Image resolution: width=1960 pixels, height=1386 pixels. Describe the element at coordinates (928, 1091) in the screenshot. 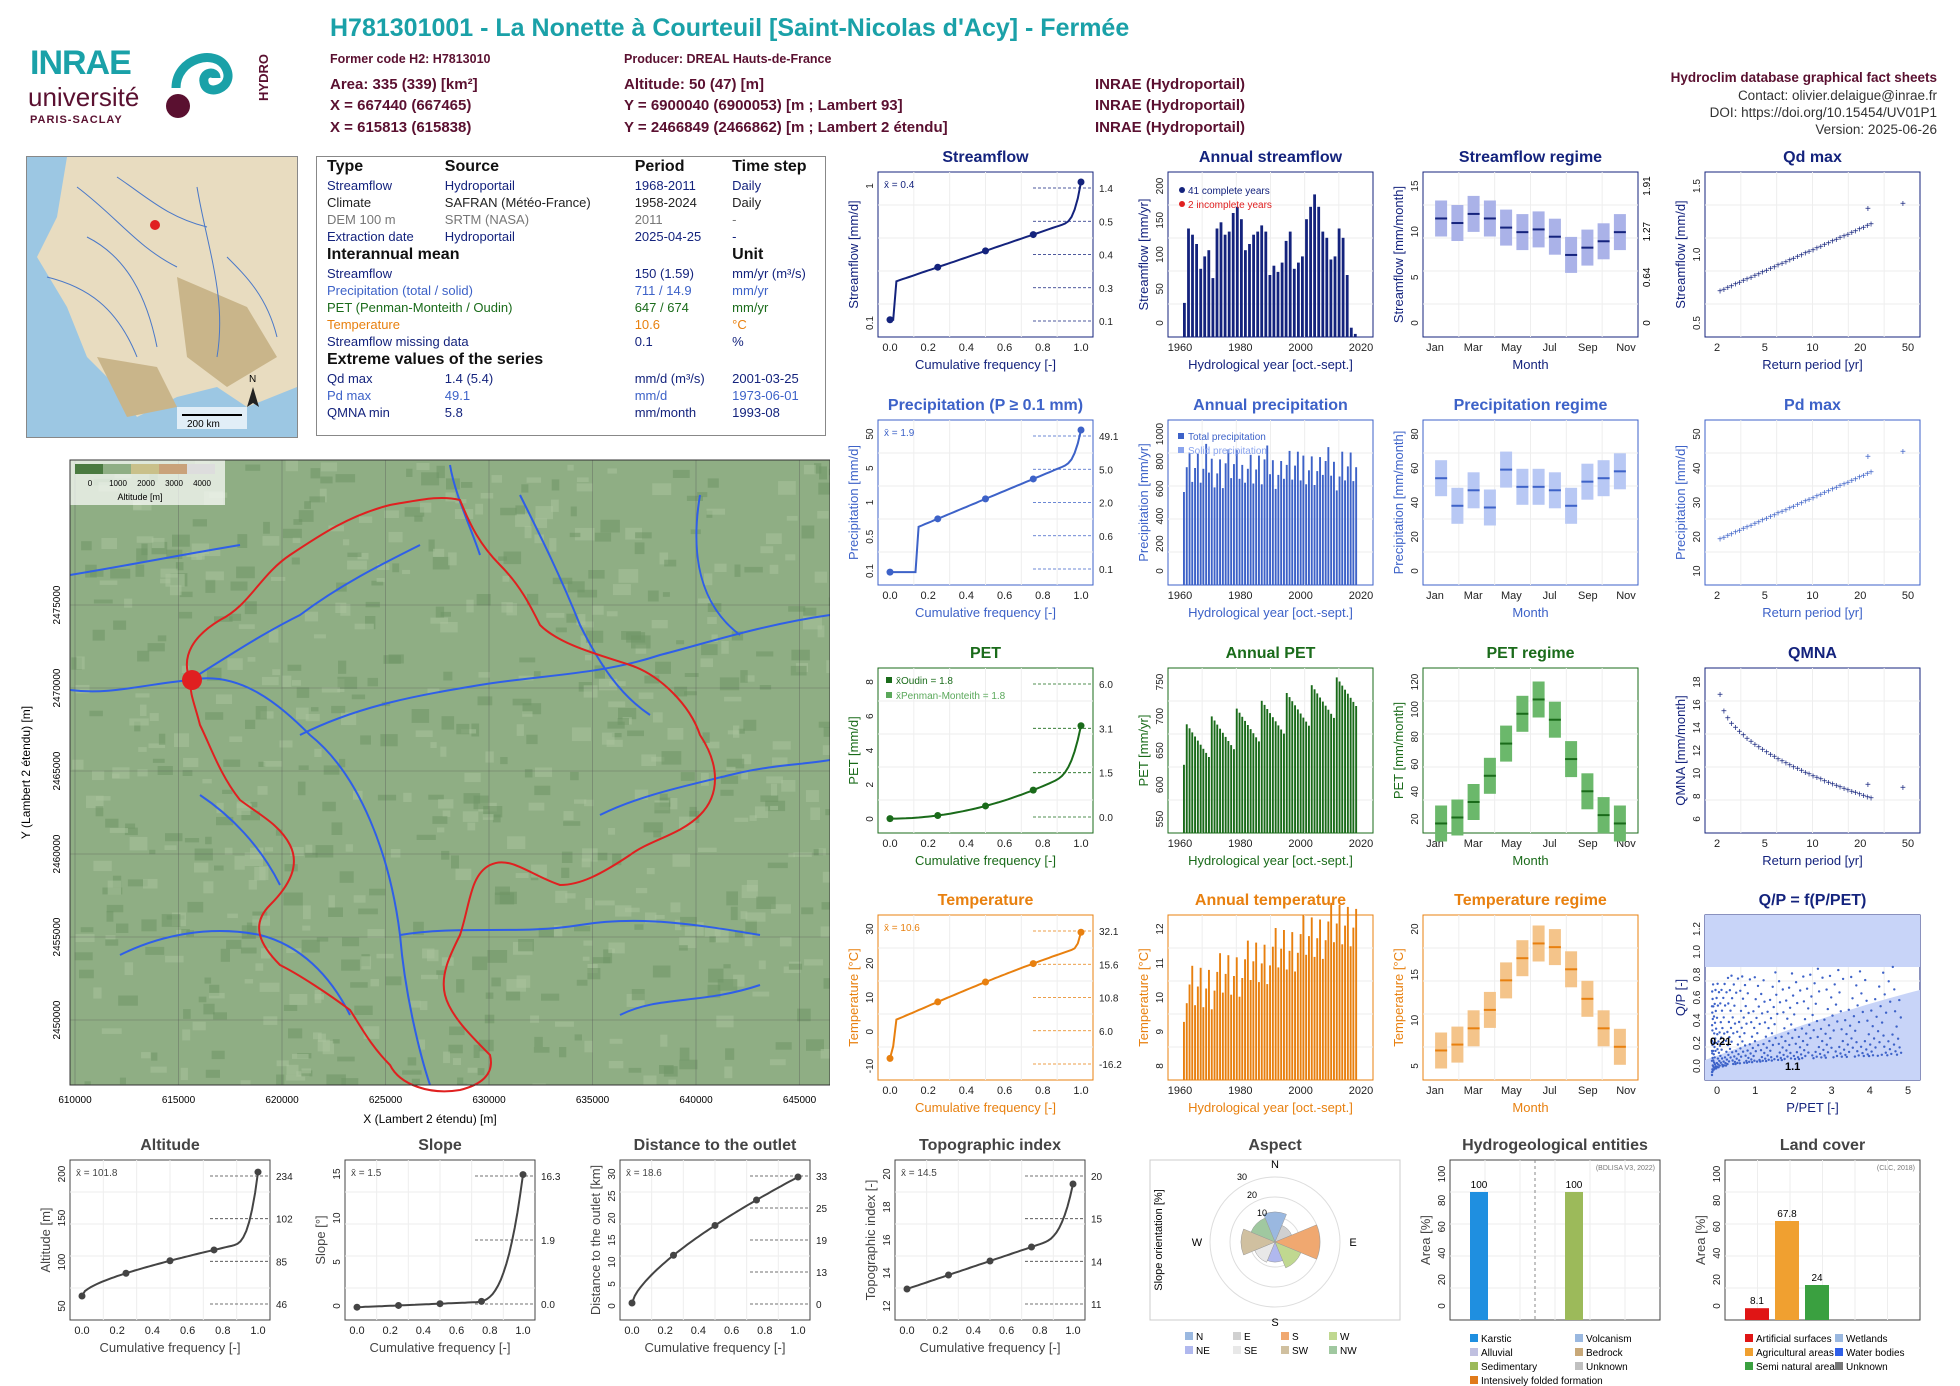

I see `x-tick-label: 0.2` at that location.